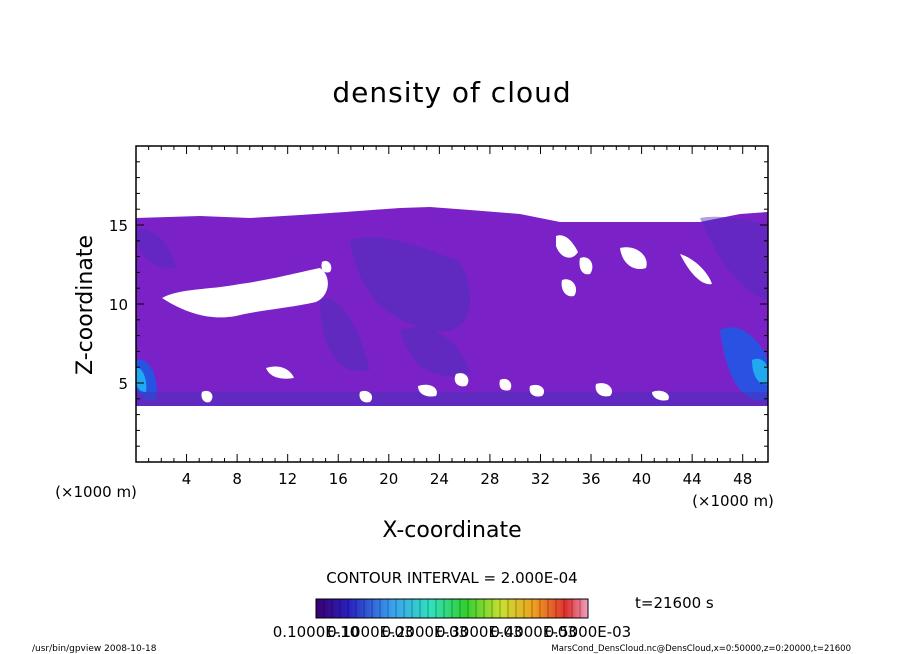  What do you see at coordinates (641, 479) in the screenshot?
I see `x-tick-label: 40` at bounding box center [641, 479].